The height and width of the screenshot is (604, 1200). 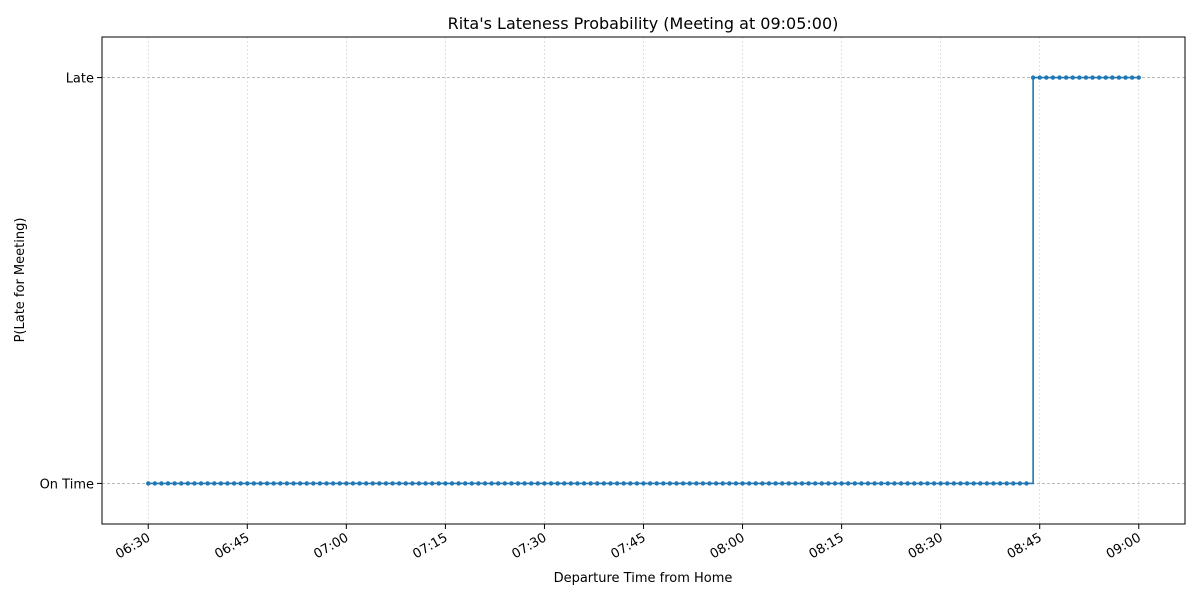 What do you see at coordinates (80, 79) in the screenshot?
I see `y-tick-label: Late` at bounding box center [80, 79].